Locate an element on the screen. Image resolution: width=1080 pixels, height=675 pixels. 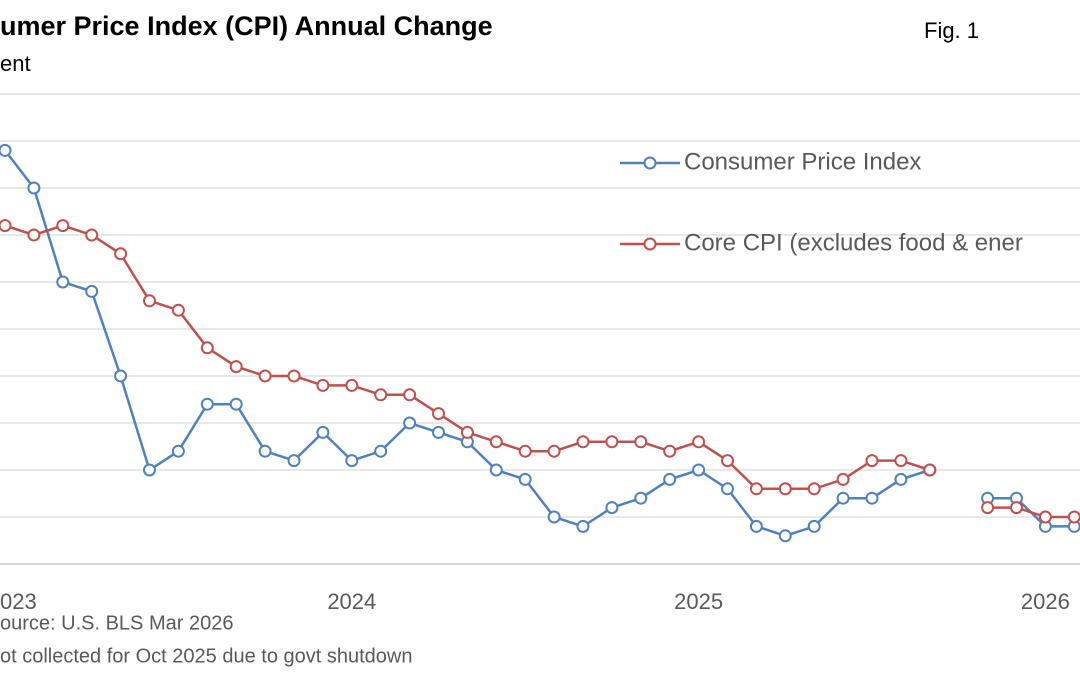
legend-label: Consumer Price Index is located at coordinates (802, 161).